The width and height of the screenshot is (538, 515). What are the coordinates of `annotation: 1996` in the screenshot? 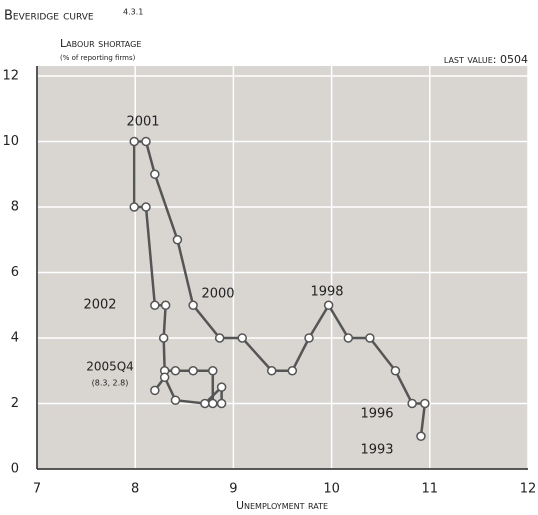 It's located at (376, 414).